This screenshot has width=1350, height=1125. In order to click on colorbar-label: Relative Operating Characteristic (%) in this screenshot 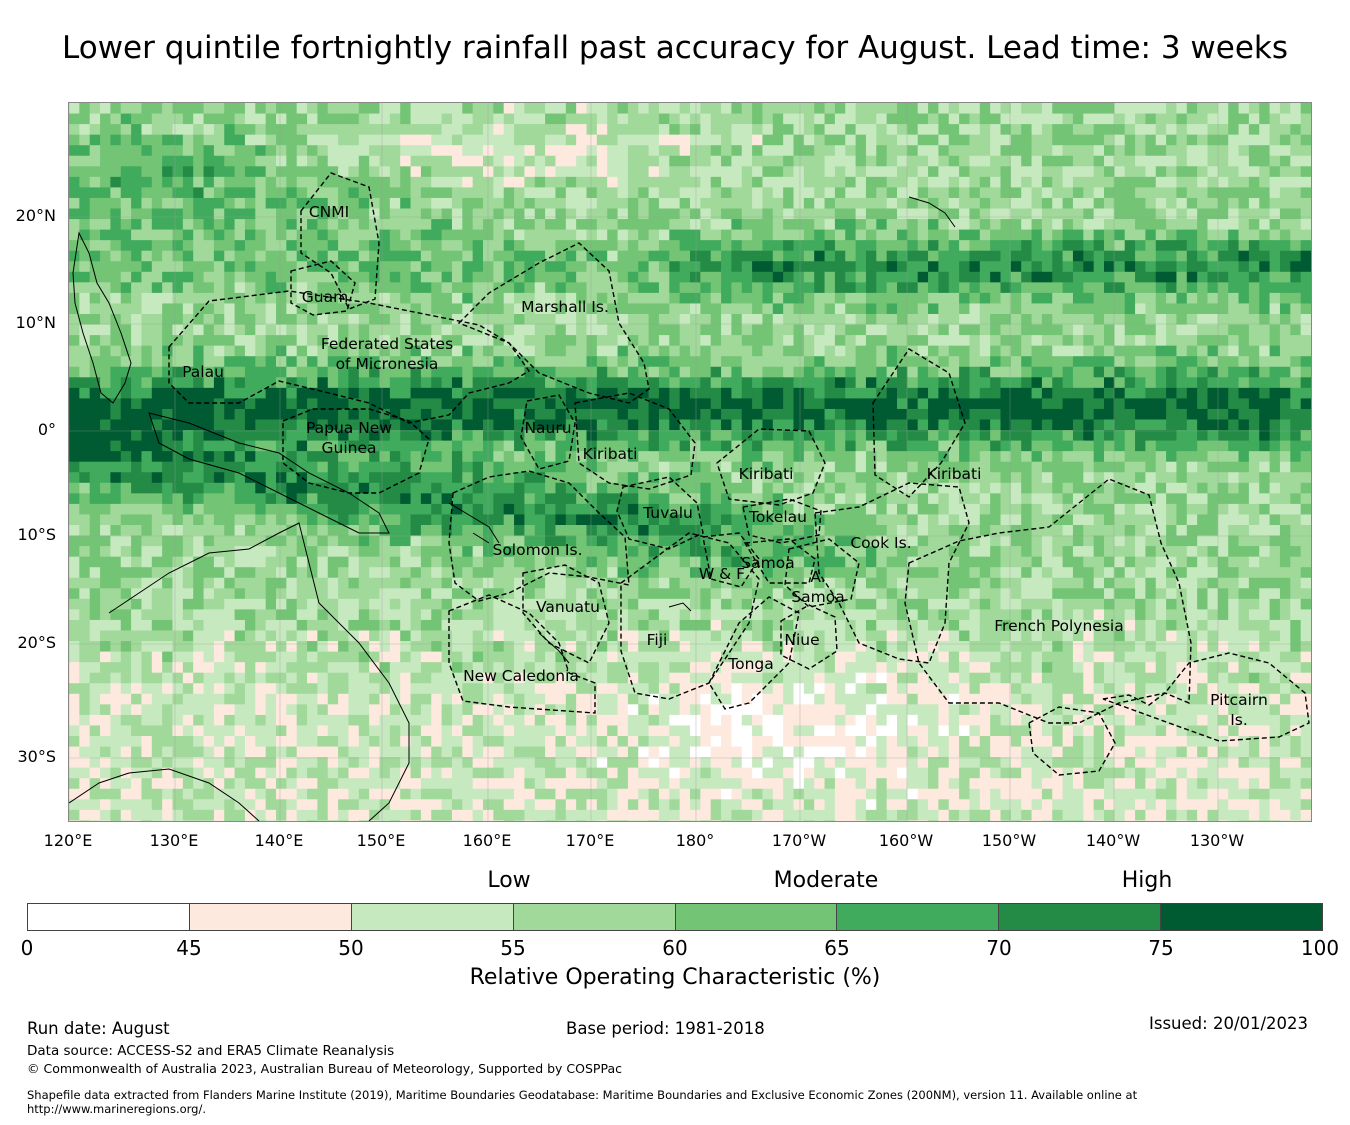, I will do `click(675, 977)`.